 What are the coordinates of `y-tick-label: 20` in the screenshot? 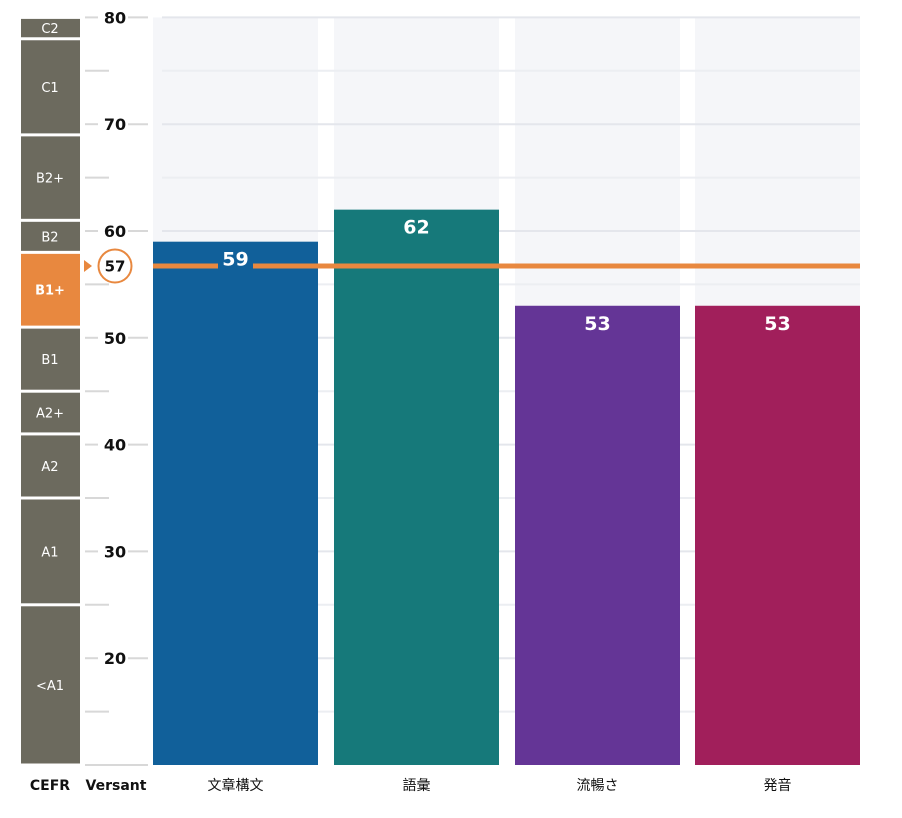 It's located at (115, 658).